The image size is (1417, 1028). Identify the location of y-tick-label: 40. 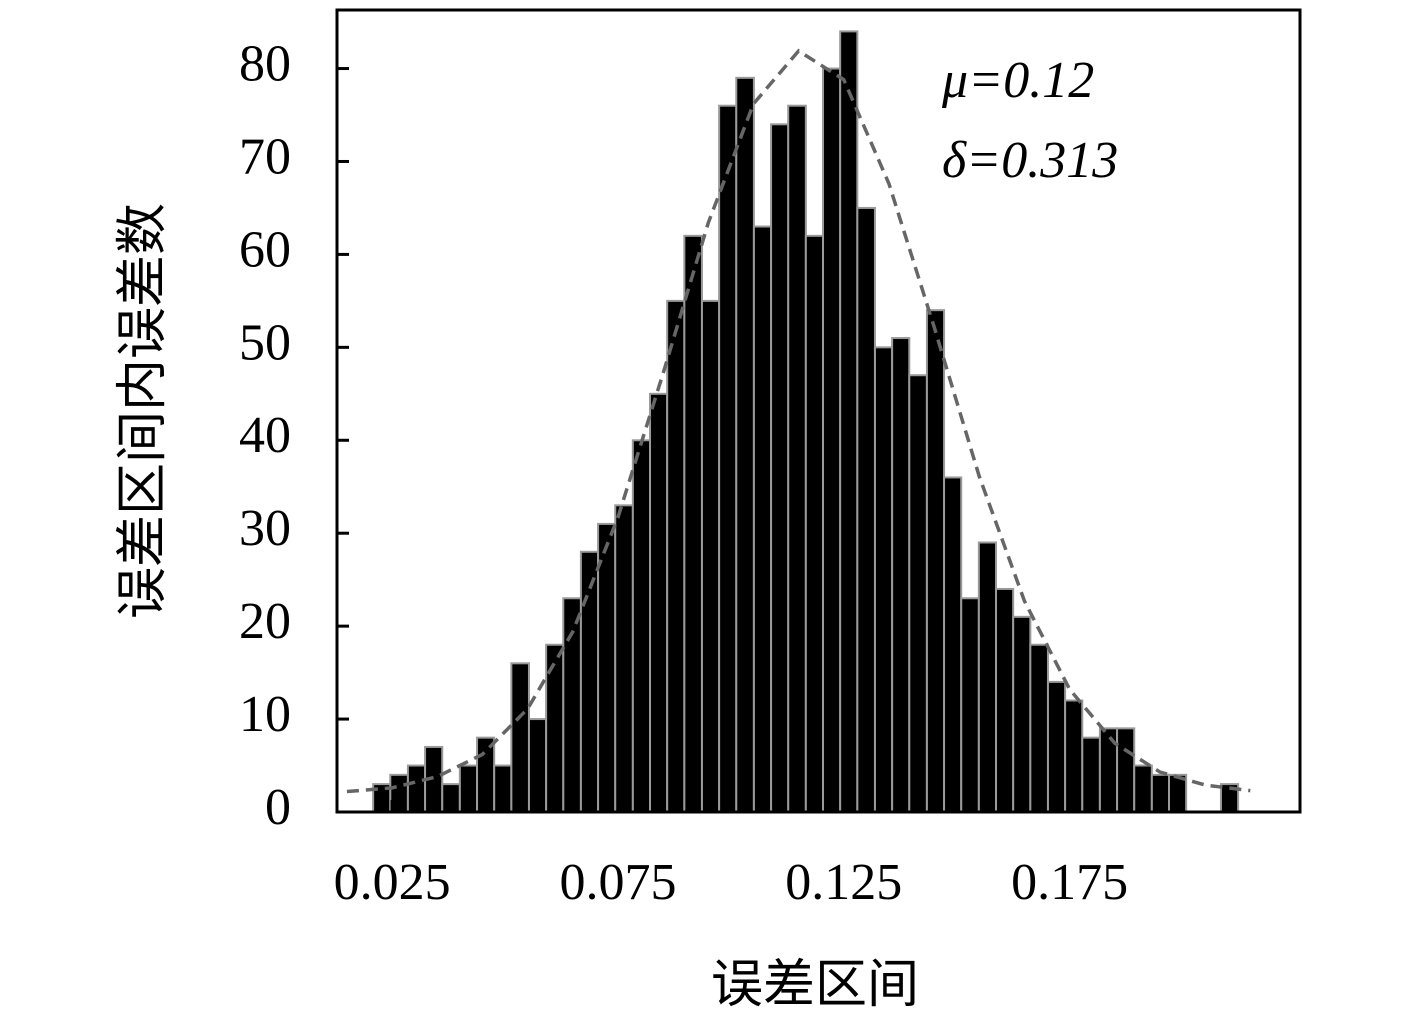
(265, 435).